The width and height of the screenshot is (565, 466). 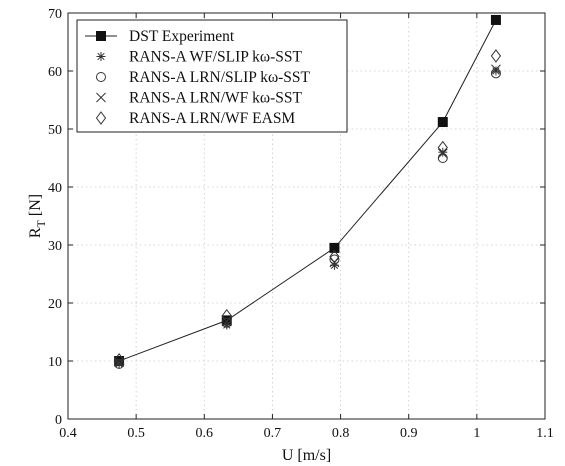 I want to click on x-tick-label: 0.4, so click(x=68, y=433).